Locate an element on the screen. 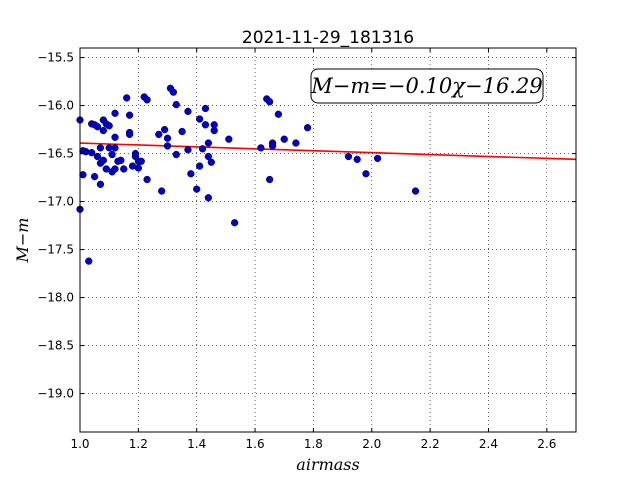 Image resolution: width=640 pixels, height=480 pixels. y-tick-label: −16.5 is located at coordinates (55, 154).